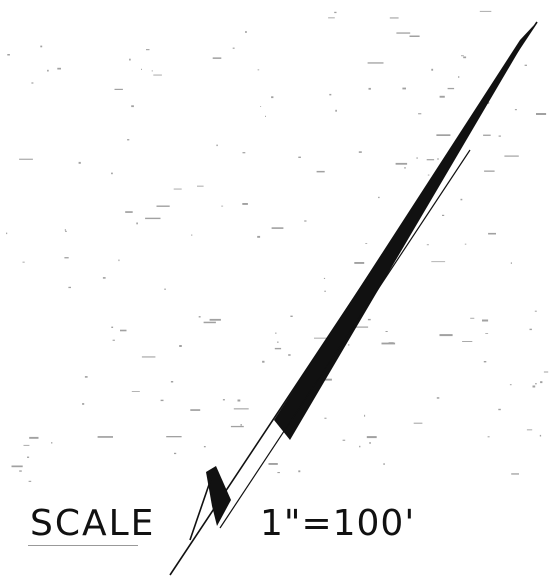 This screenshot has width=549, height=587. What do you see at coordinates (338, 523) in the screenshot?
I see `scale-value: 1"=100'` at bounding box center [338, 523].